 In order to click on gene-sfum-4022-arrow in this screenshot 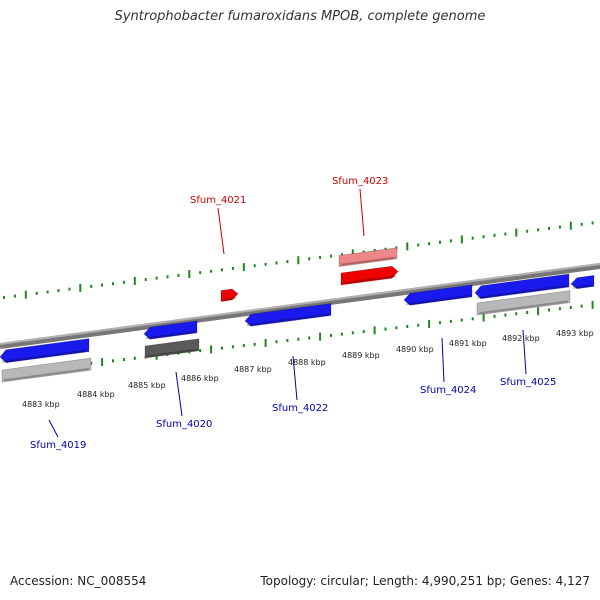, I will do `click(288, 315)`.